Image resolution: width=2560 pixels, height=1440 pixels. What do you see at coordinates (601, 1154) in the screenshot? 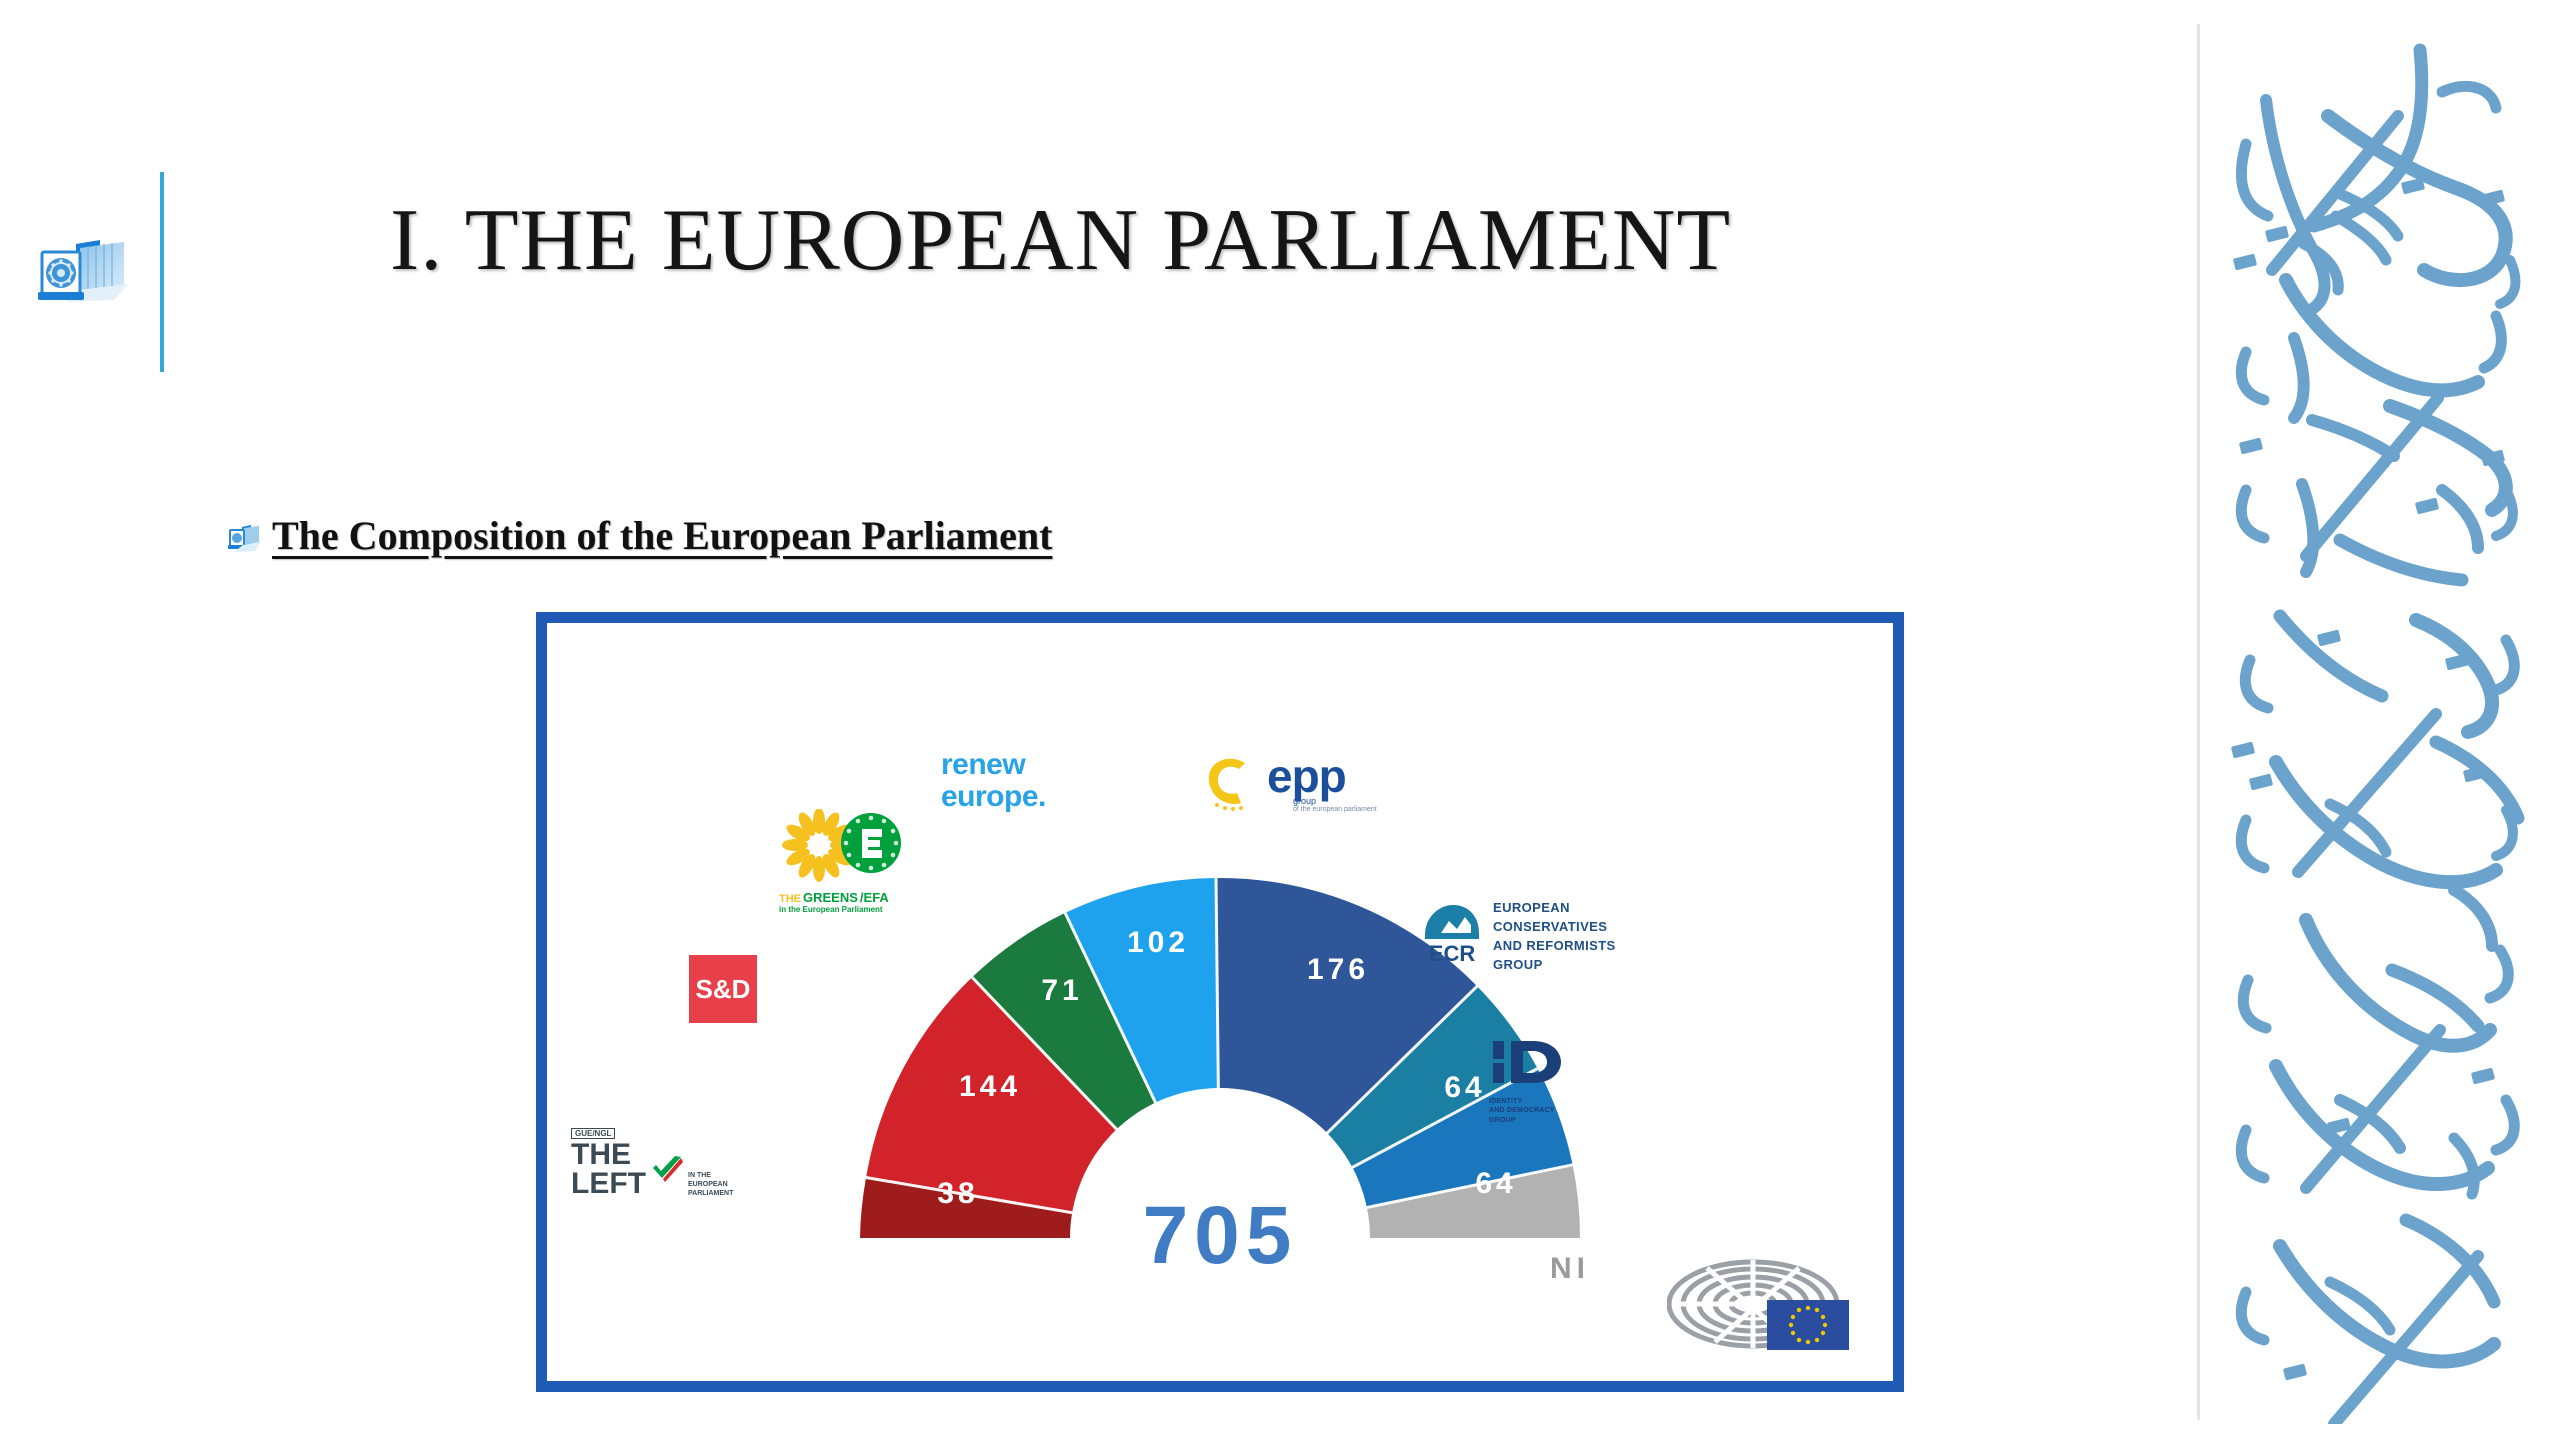
I see `left-logo-the: THE` at bounding box center [601, 1154].